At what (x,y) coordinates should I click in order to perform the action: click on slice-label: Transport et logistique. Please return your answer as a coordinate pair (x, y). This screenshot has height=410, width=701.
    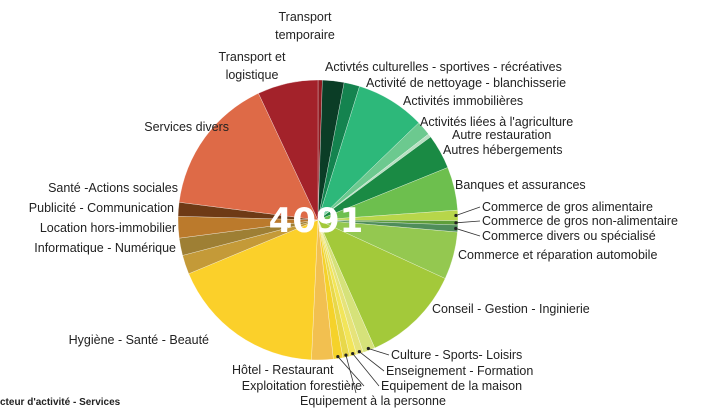
    Looking at the image, I should click on (252, 66).